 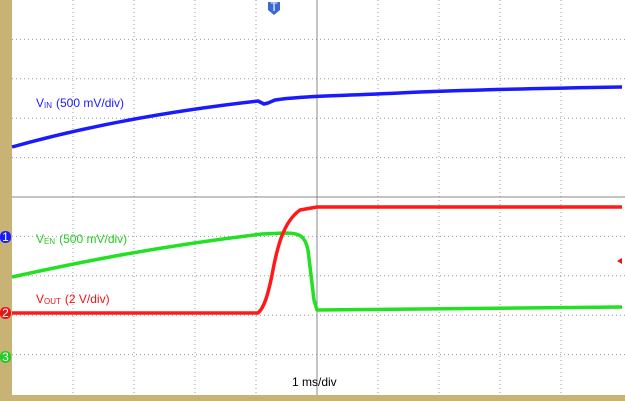 I want to click on vout-subscript: OUT, so click(x=52, y=301).